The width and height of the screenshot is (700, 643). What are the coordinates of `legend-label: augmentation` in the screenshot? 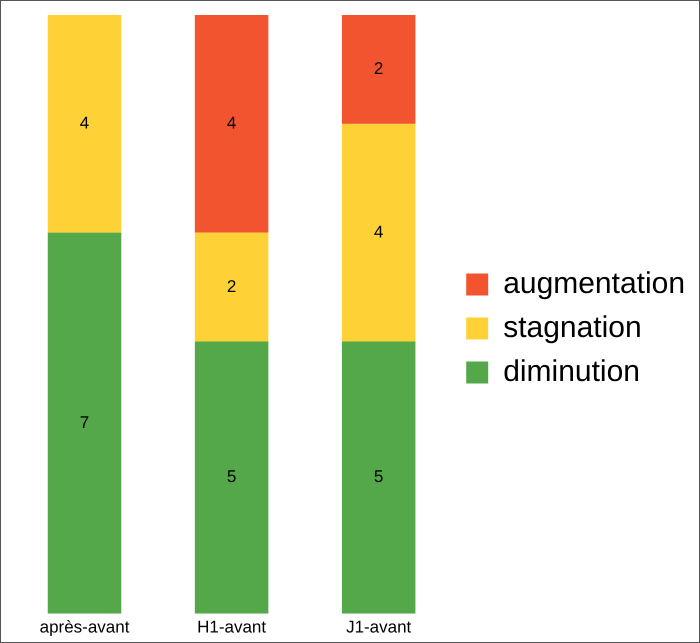 It's located at (594, 283).